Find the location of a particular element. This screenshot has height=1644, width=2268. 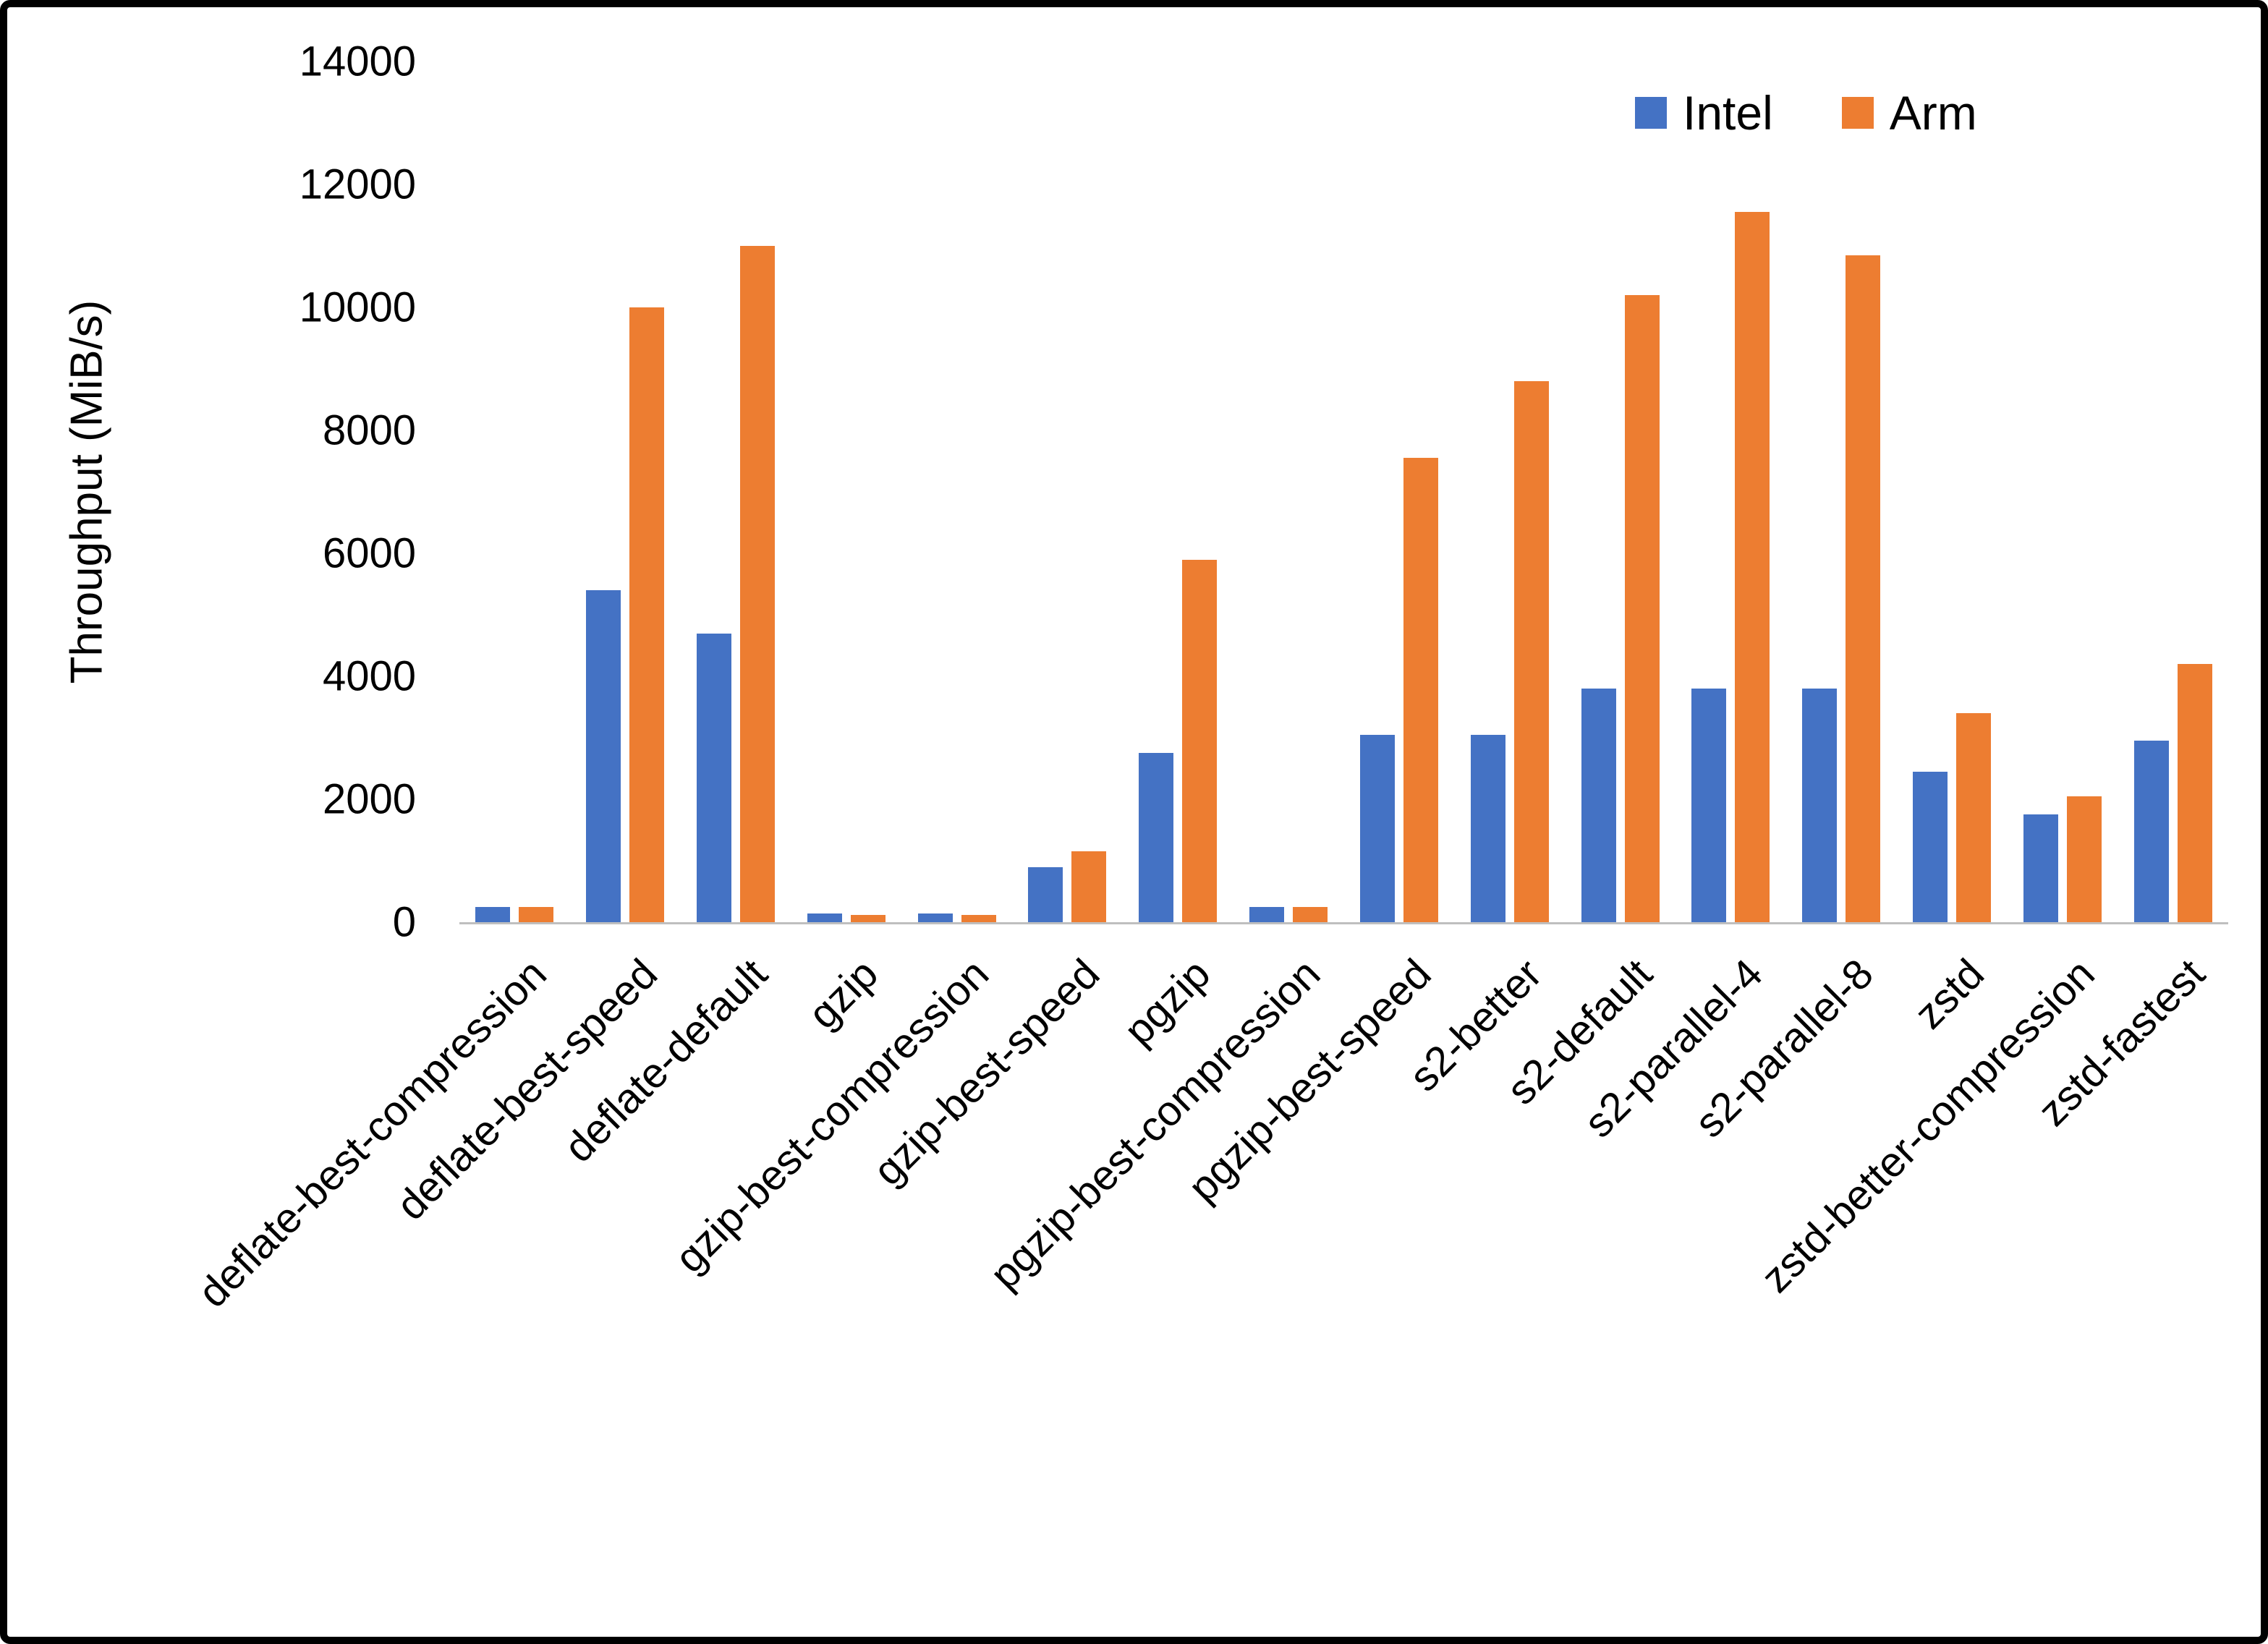

bar-arm-deflate-default is located at coordinates (758, 584).